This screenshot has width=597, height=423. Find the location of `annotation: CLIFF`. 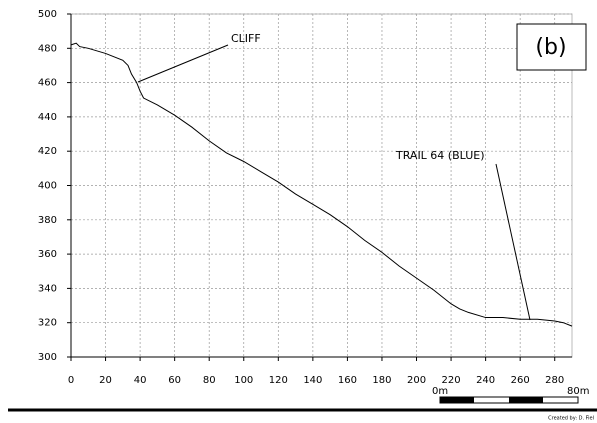

annotation: CLIFF is located at coordinates (246, 38).